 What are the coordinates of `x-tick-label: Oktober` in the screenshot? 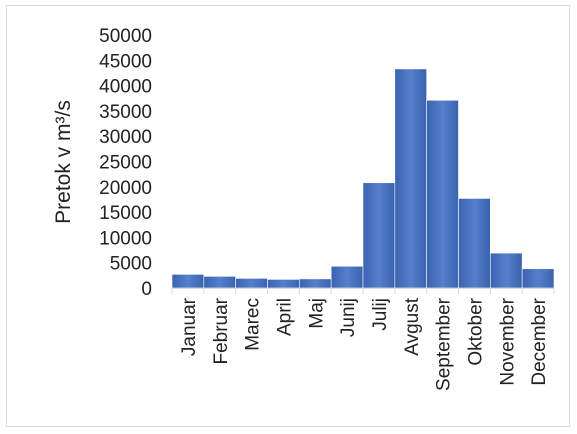 It's located at (475, 331).